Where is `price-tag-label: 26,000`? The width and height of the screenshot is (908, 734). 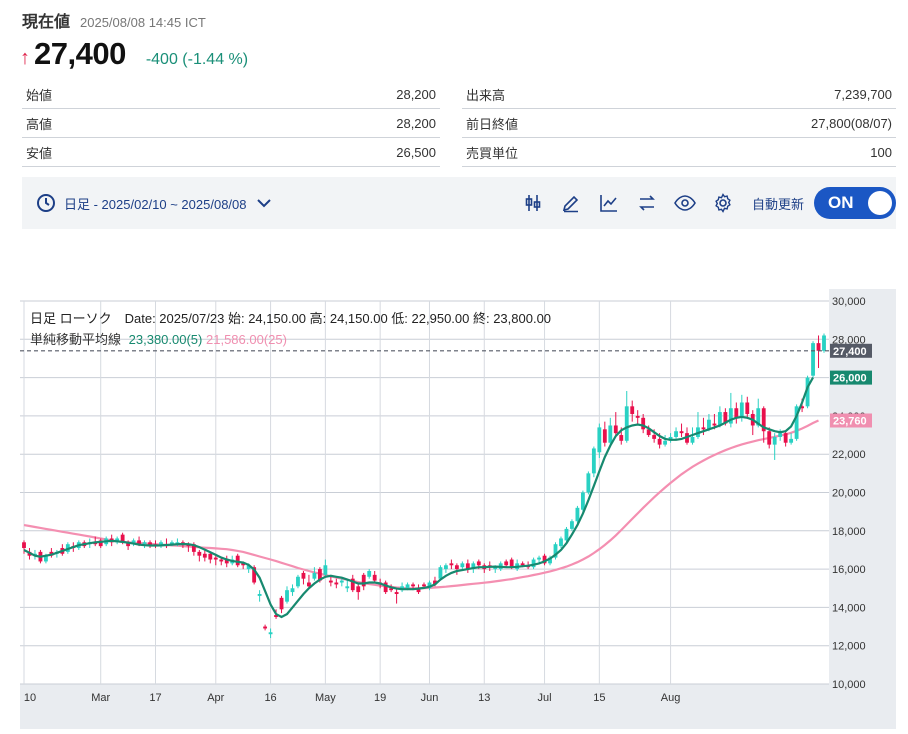
price-tag-label: 26,000 is located at coordinates (850, 379).